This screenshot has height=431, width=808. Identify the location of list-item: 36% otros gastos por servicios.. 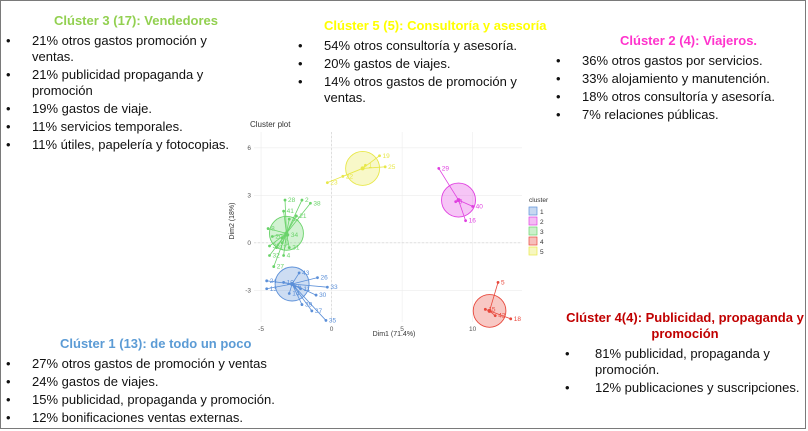
(681, 61).